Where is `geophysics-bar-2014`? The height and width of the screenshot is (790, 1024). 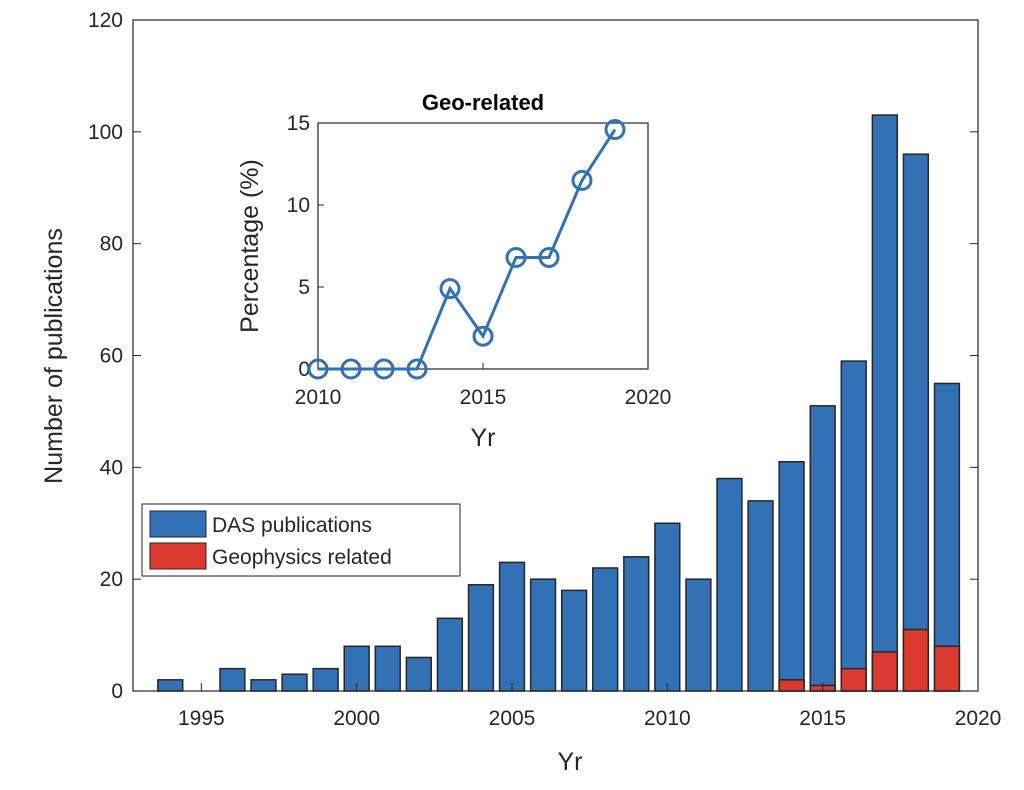 geophysics-bar-2014 is located at coordinates (791, 685).